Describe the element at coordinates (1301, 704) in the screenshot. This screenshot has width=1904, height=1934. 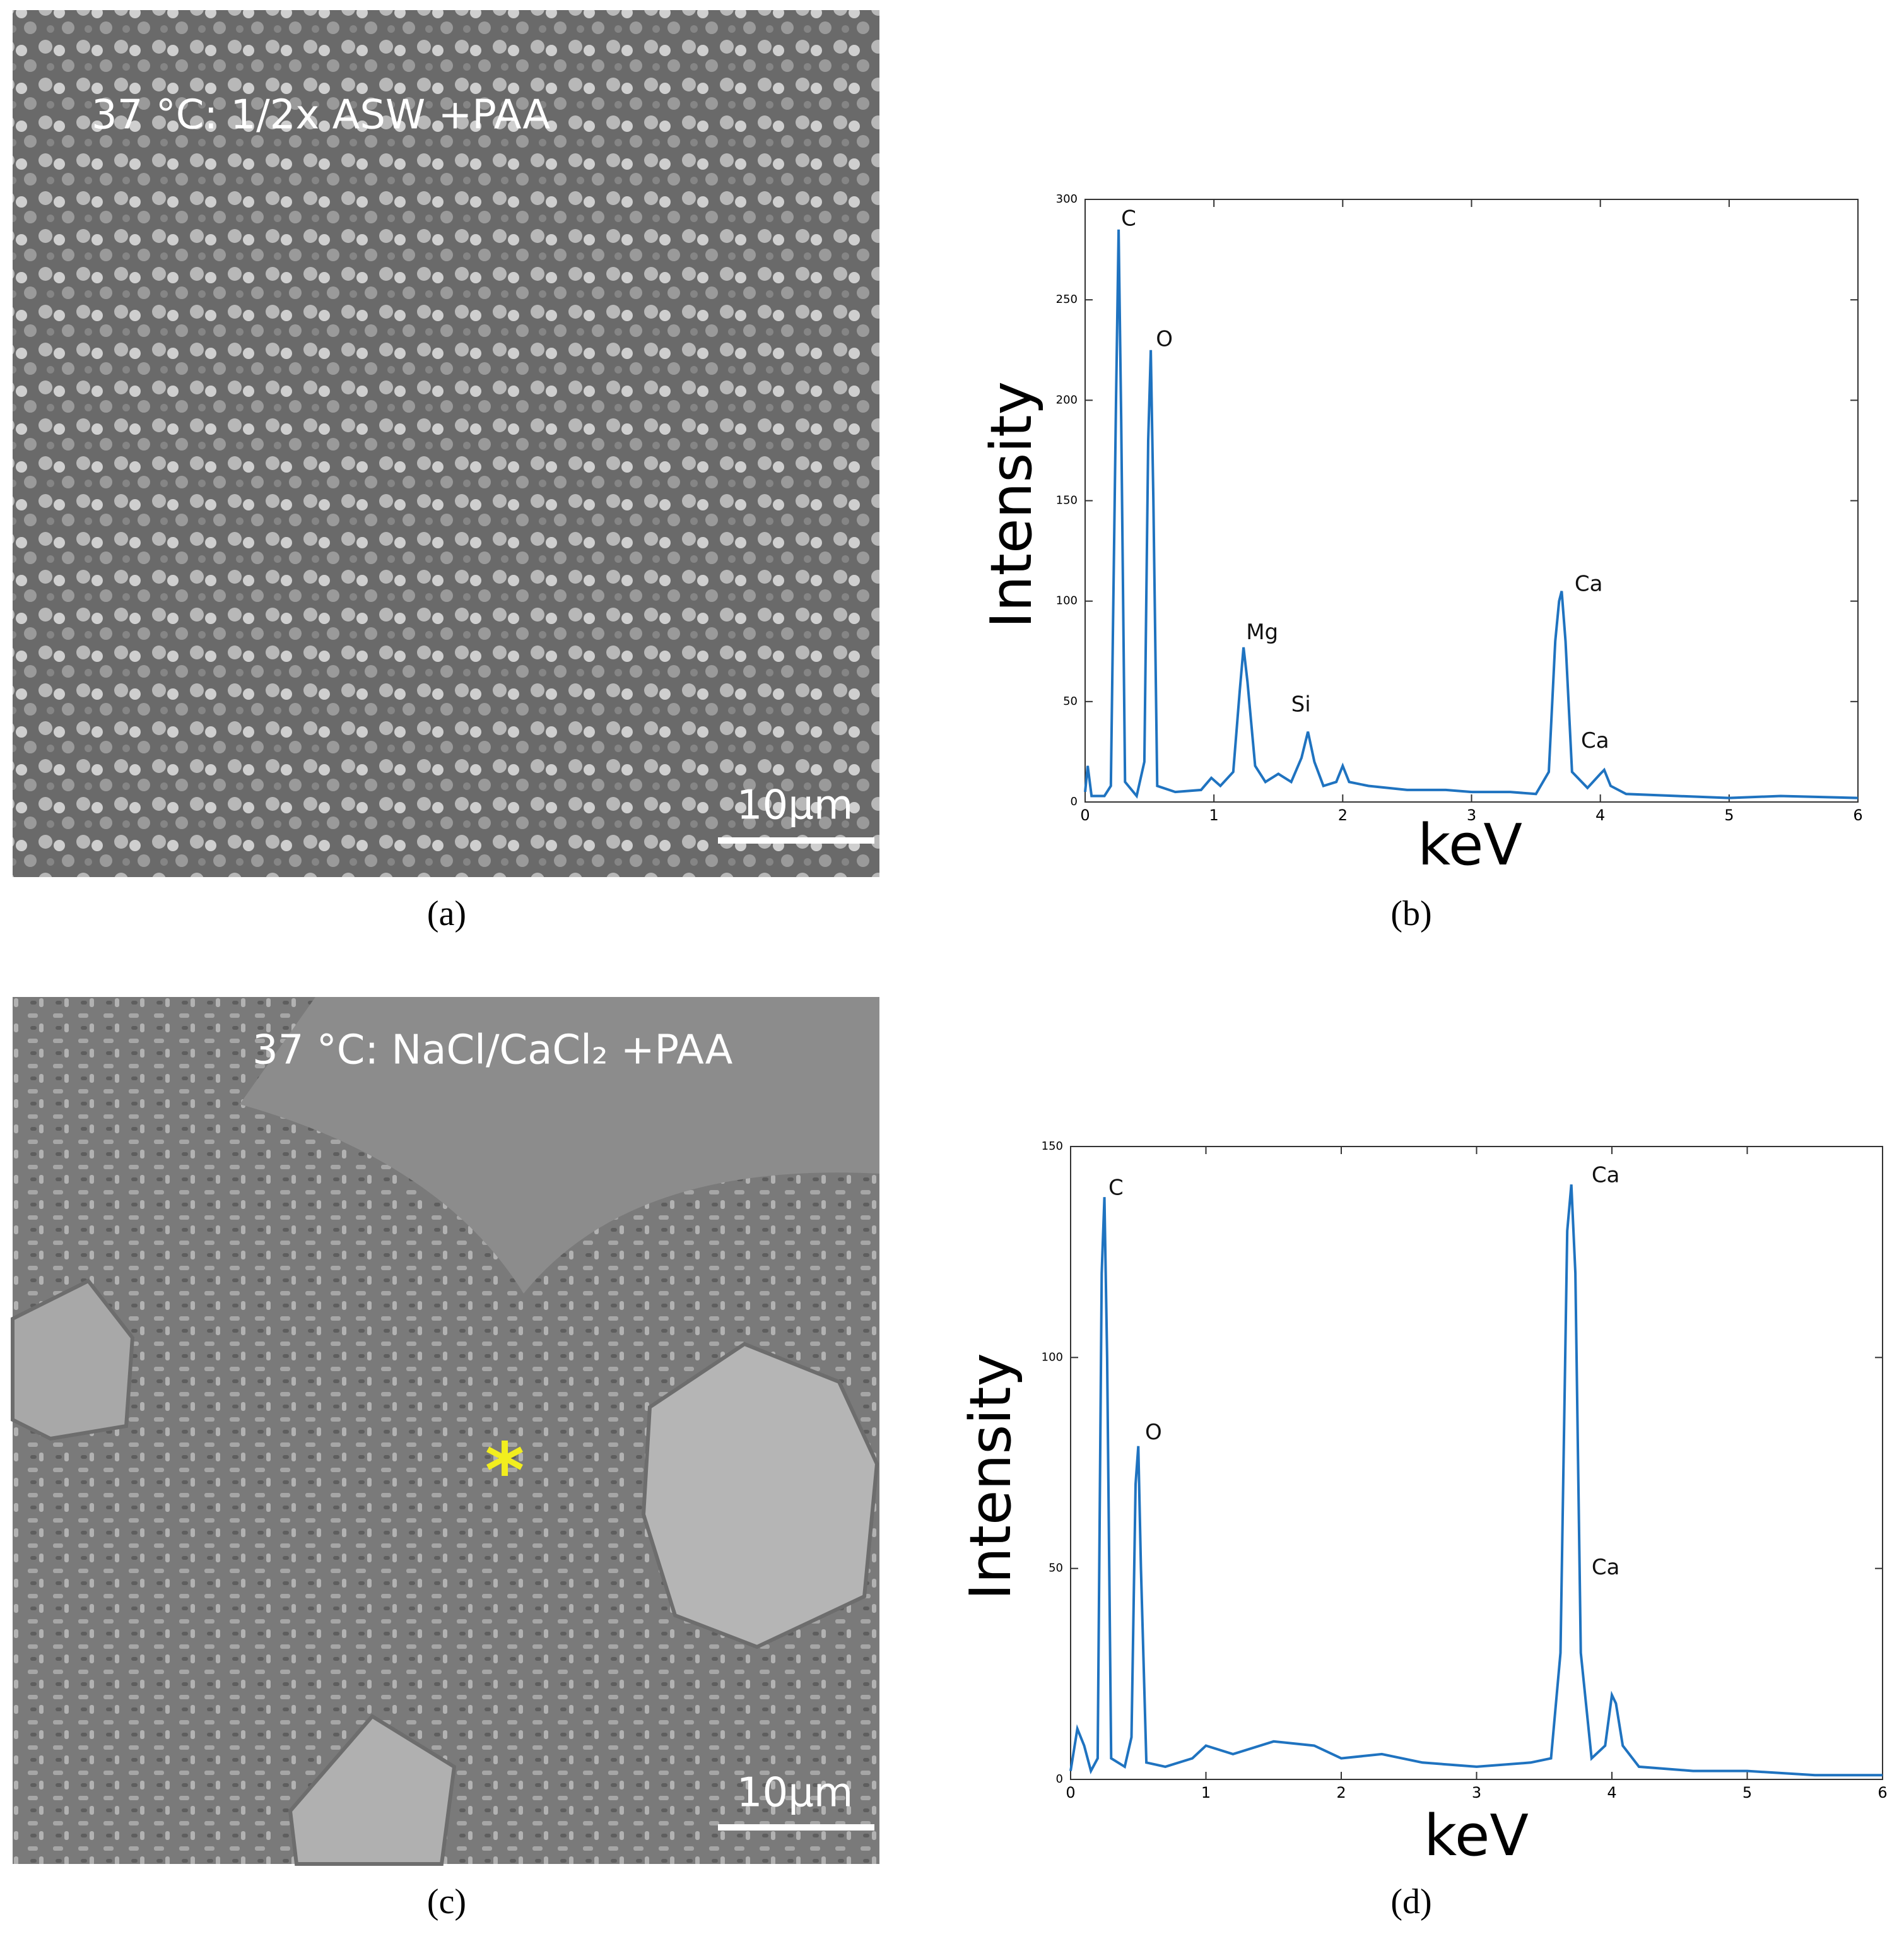
I see `peak-label: Si` at that location.